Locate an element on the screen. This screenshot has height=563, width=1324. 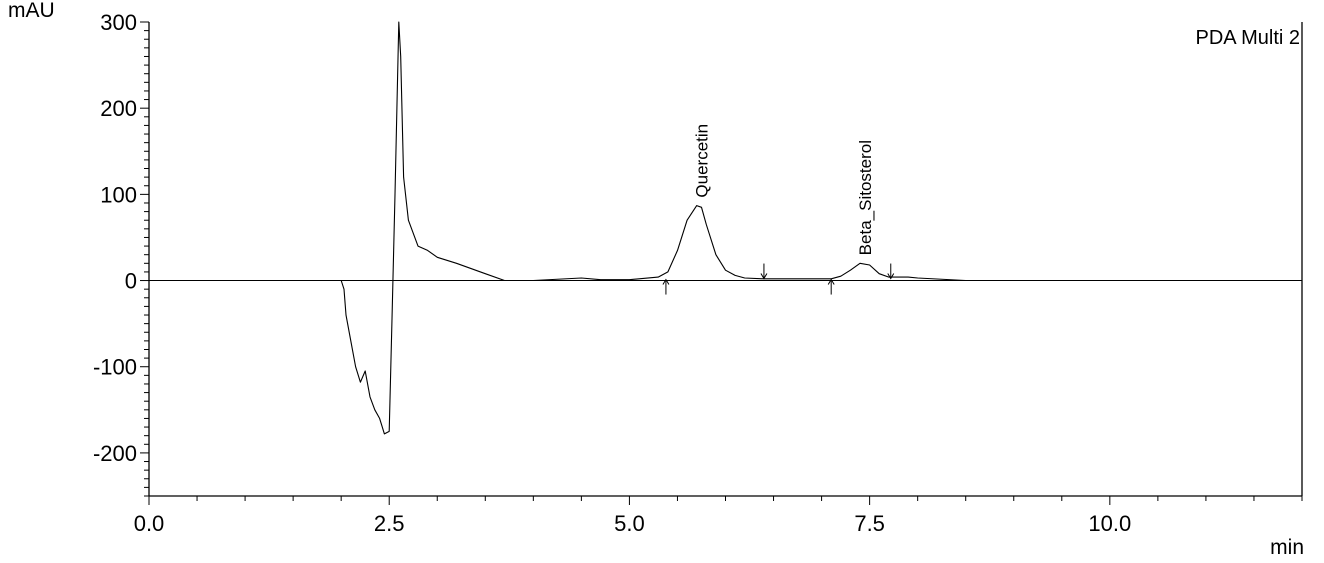
x-tick-label: 2.5 is located at coordinates (389, 523).